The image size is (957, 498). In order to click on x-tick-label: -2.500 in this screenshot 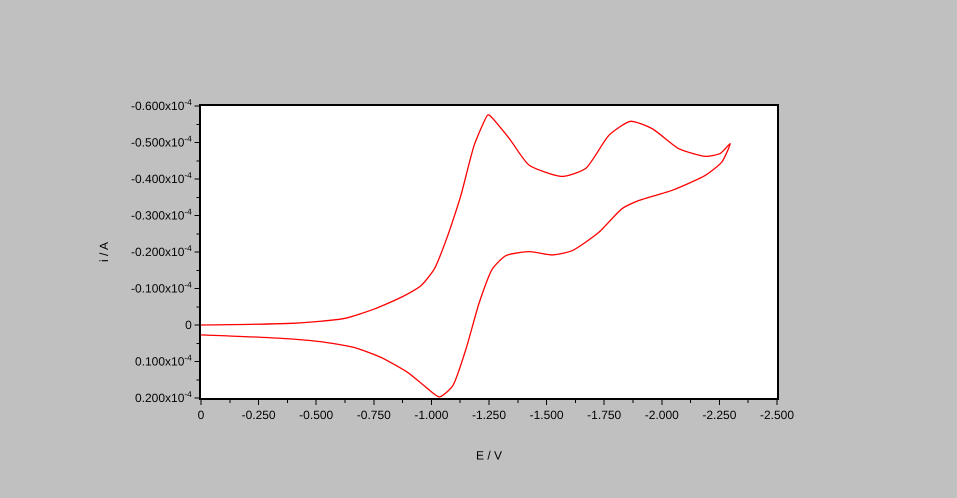, I will do `click(777, 415)`.